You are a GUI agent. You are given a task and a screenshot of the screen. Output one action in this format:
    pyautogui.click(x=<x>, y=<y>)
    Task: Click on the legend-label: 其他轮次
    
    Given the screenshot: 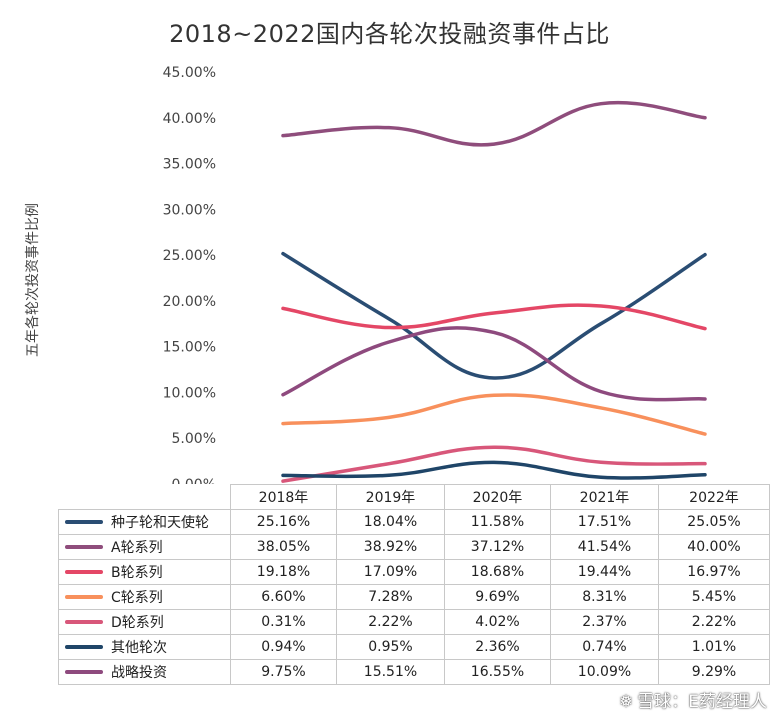 What is the action you would take?
    pyautogui.click(x=139, y=648)
    